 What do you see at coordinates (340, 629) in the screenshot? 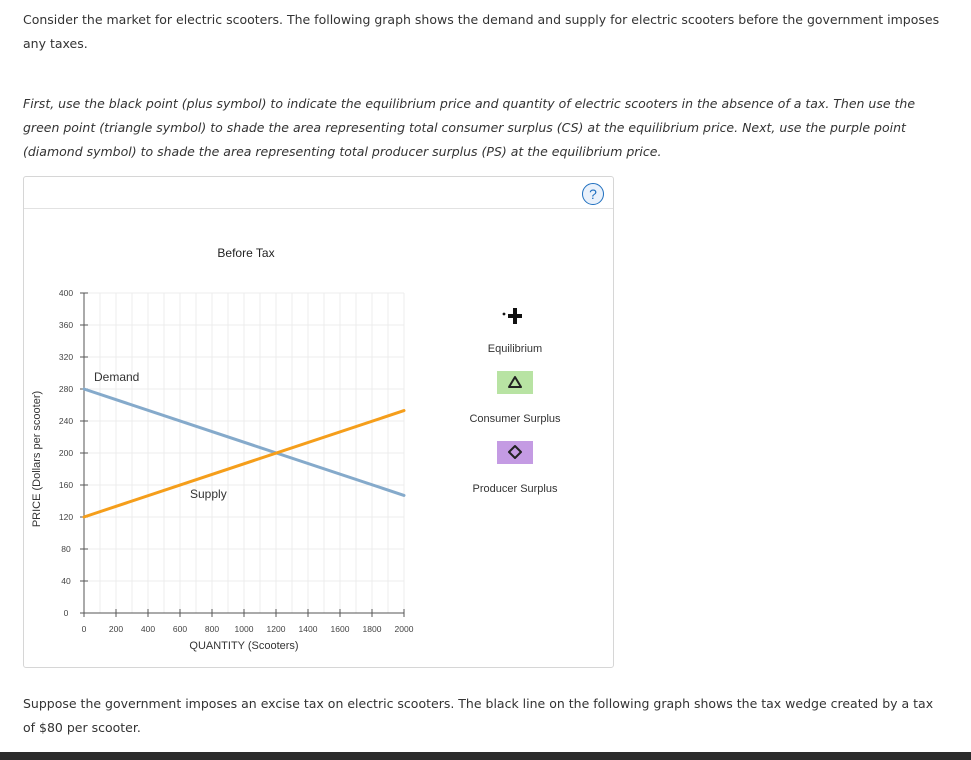
I see `x-tick-label: 1600` at bounding box center [340, 629].